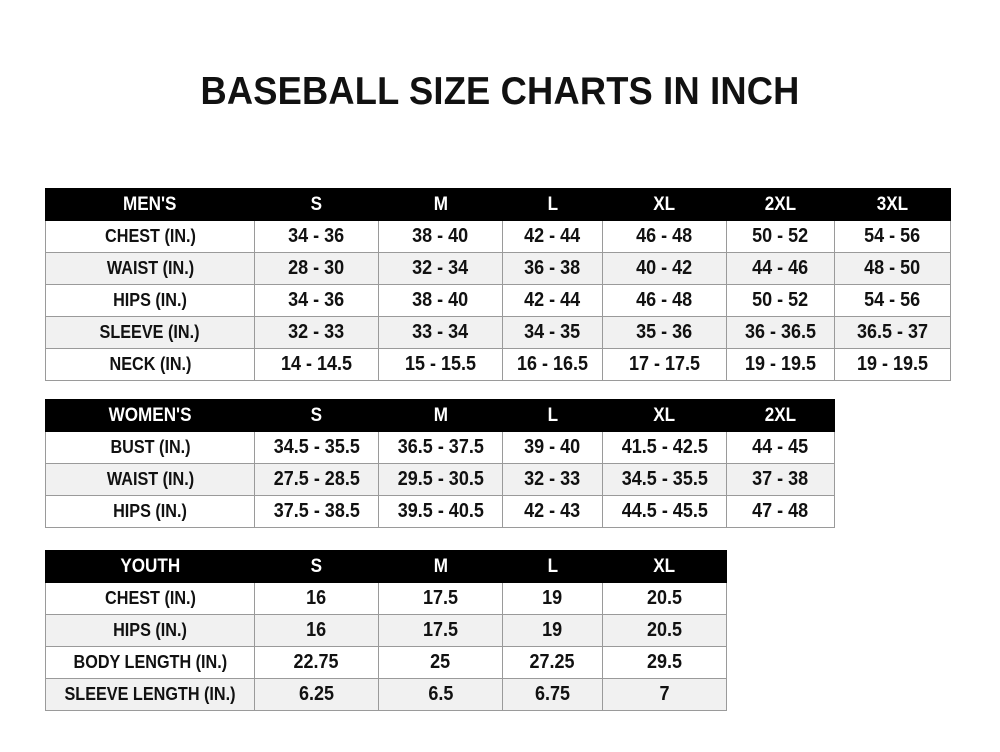 Image resolution: width=1000 pixels, height=752 pixels. I want to click on cell-text: 27.5 - 28.5, so click(316, 479).